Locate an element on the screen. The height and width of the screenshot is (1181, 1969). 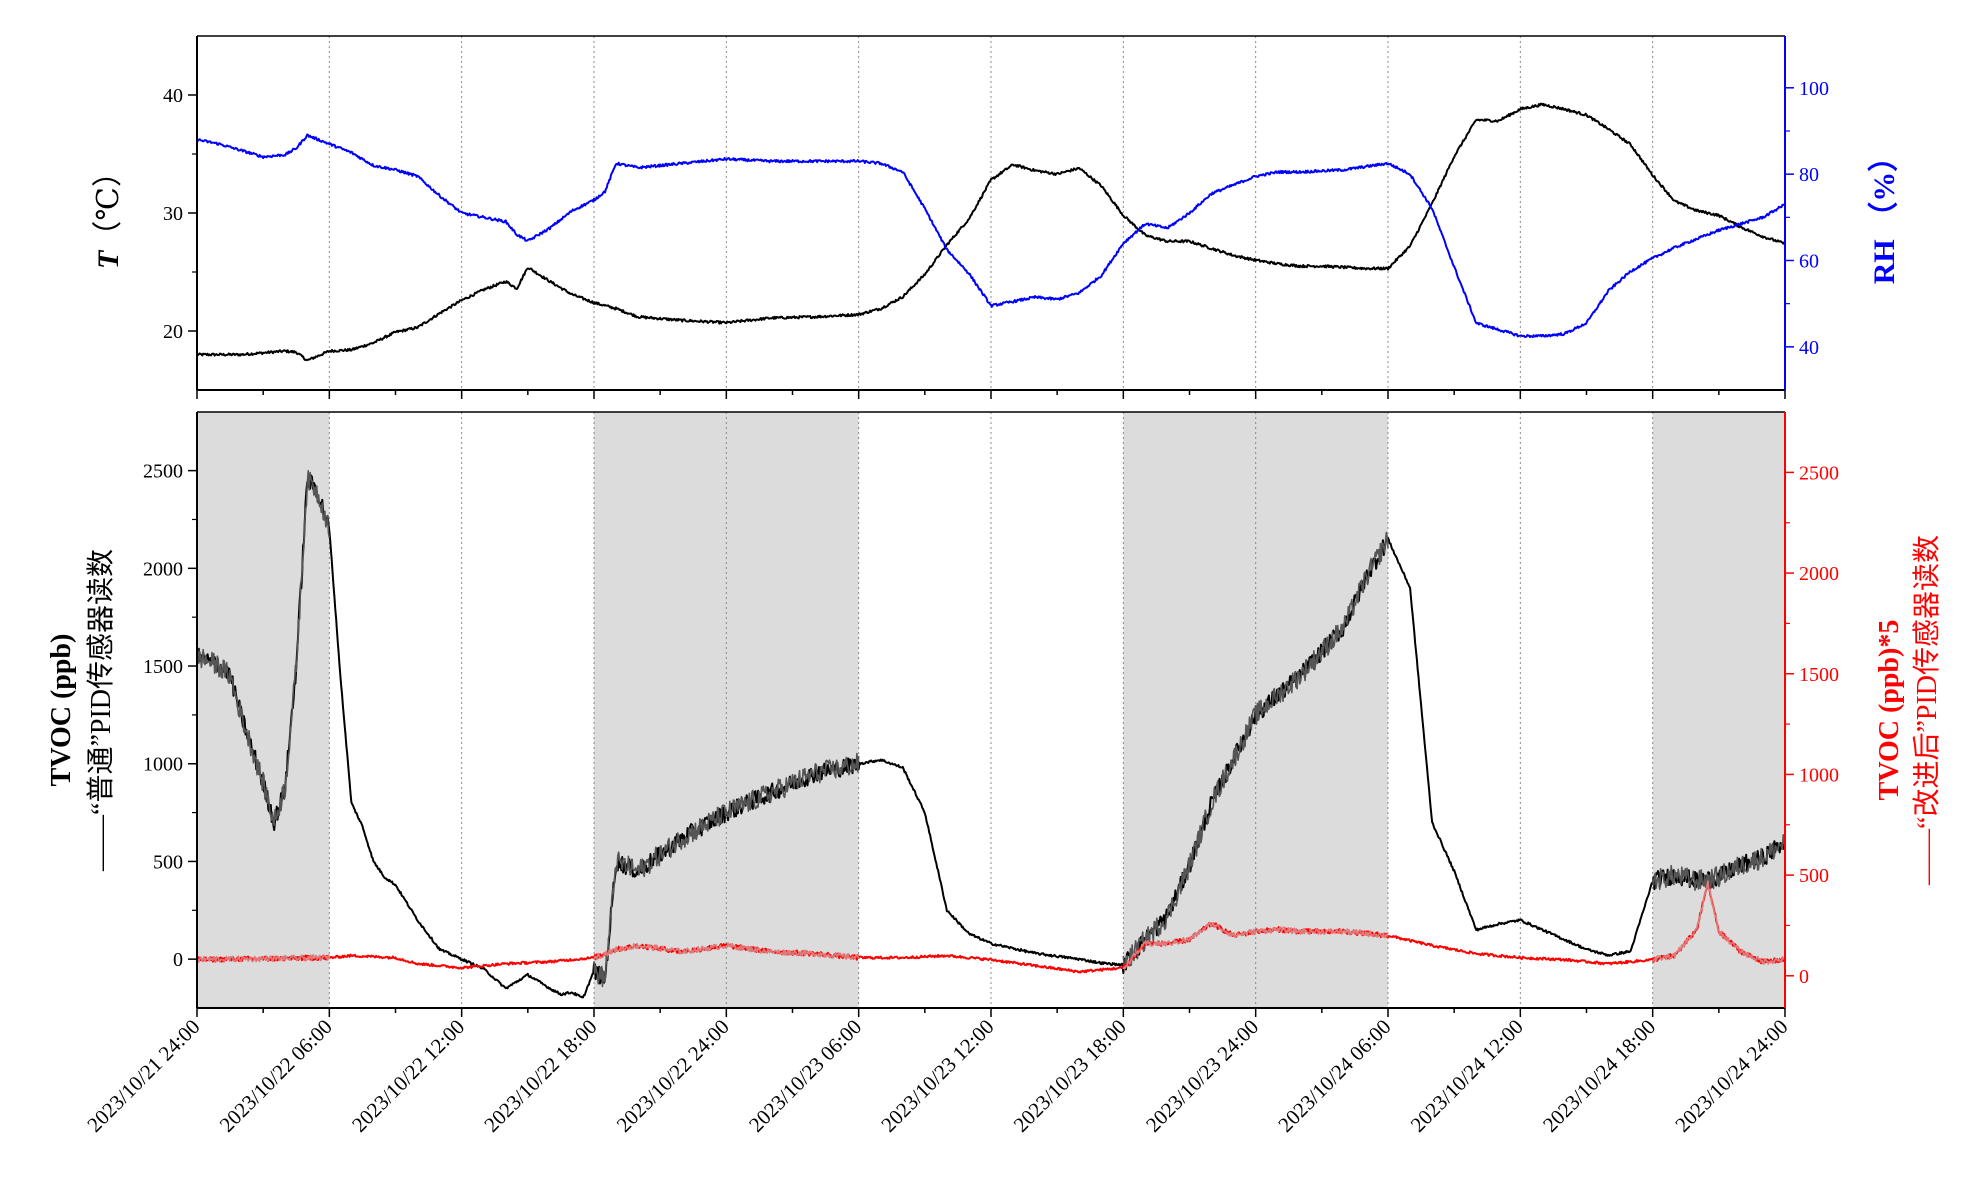
y-left-tick-label-1-4: 2000 is located at coordinates (163, 569).